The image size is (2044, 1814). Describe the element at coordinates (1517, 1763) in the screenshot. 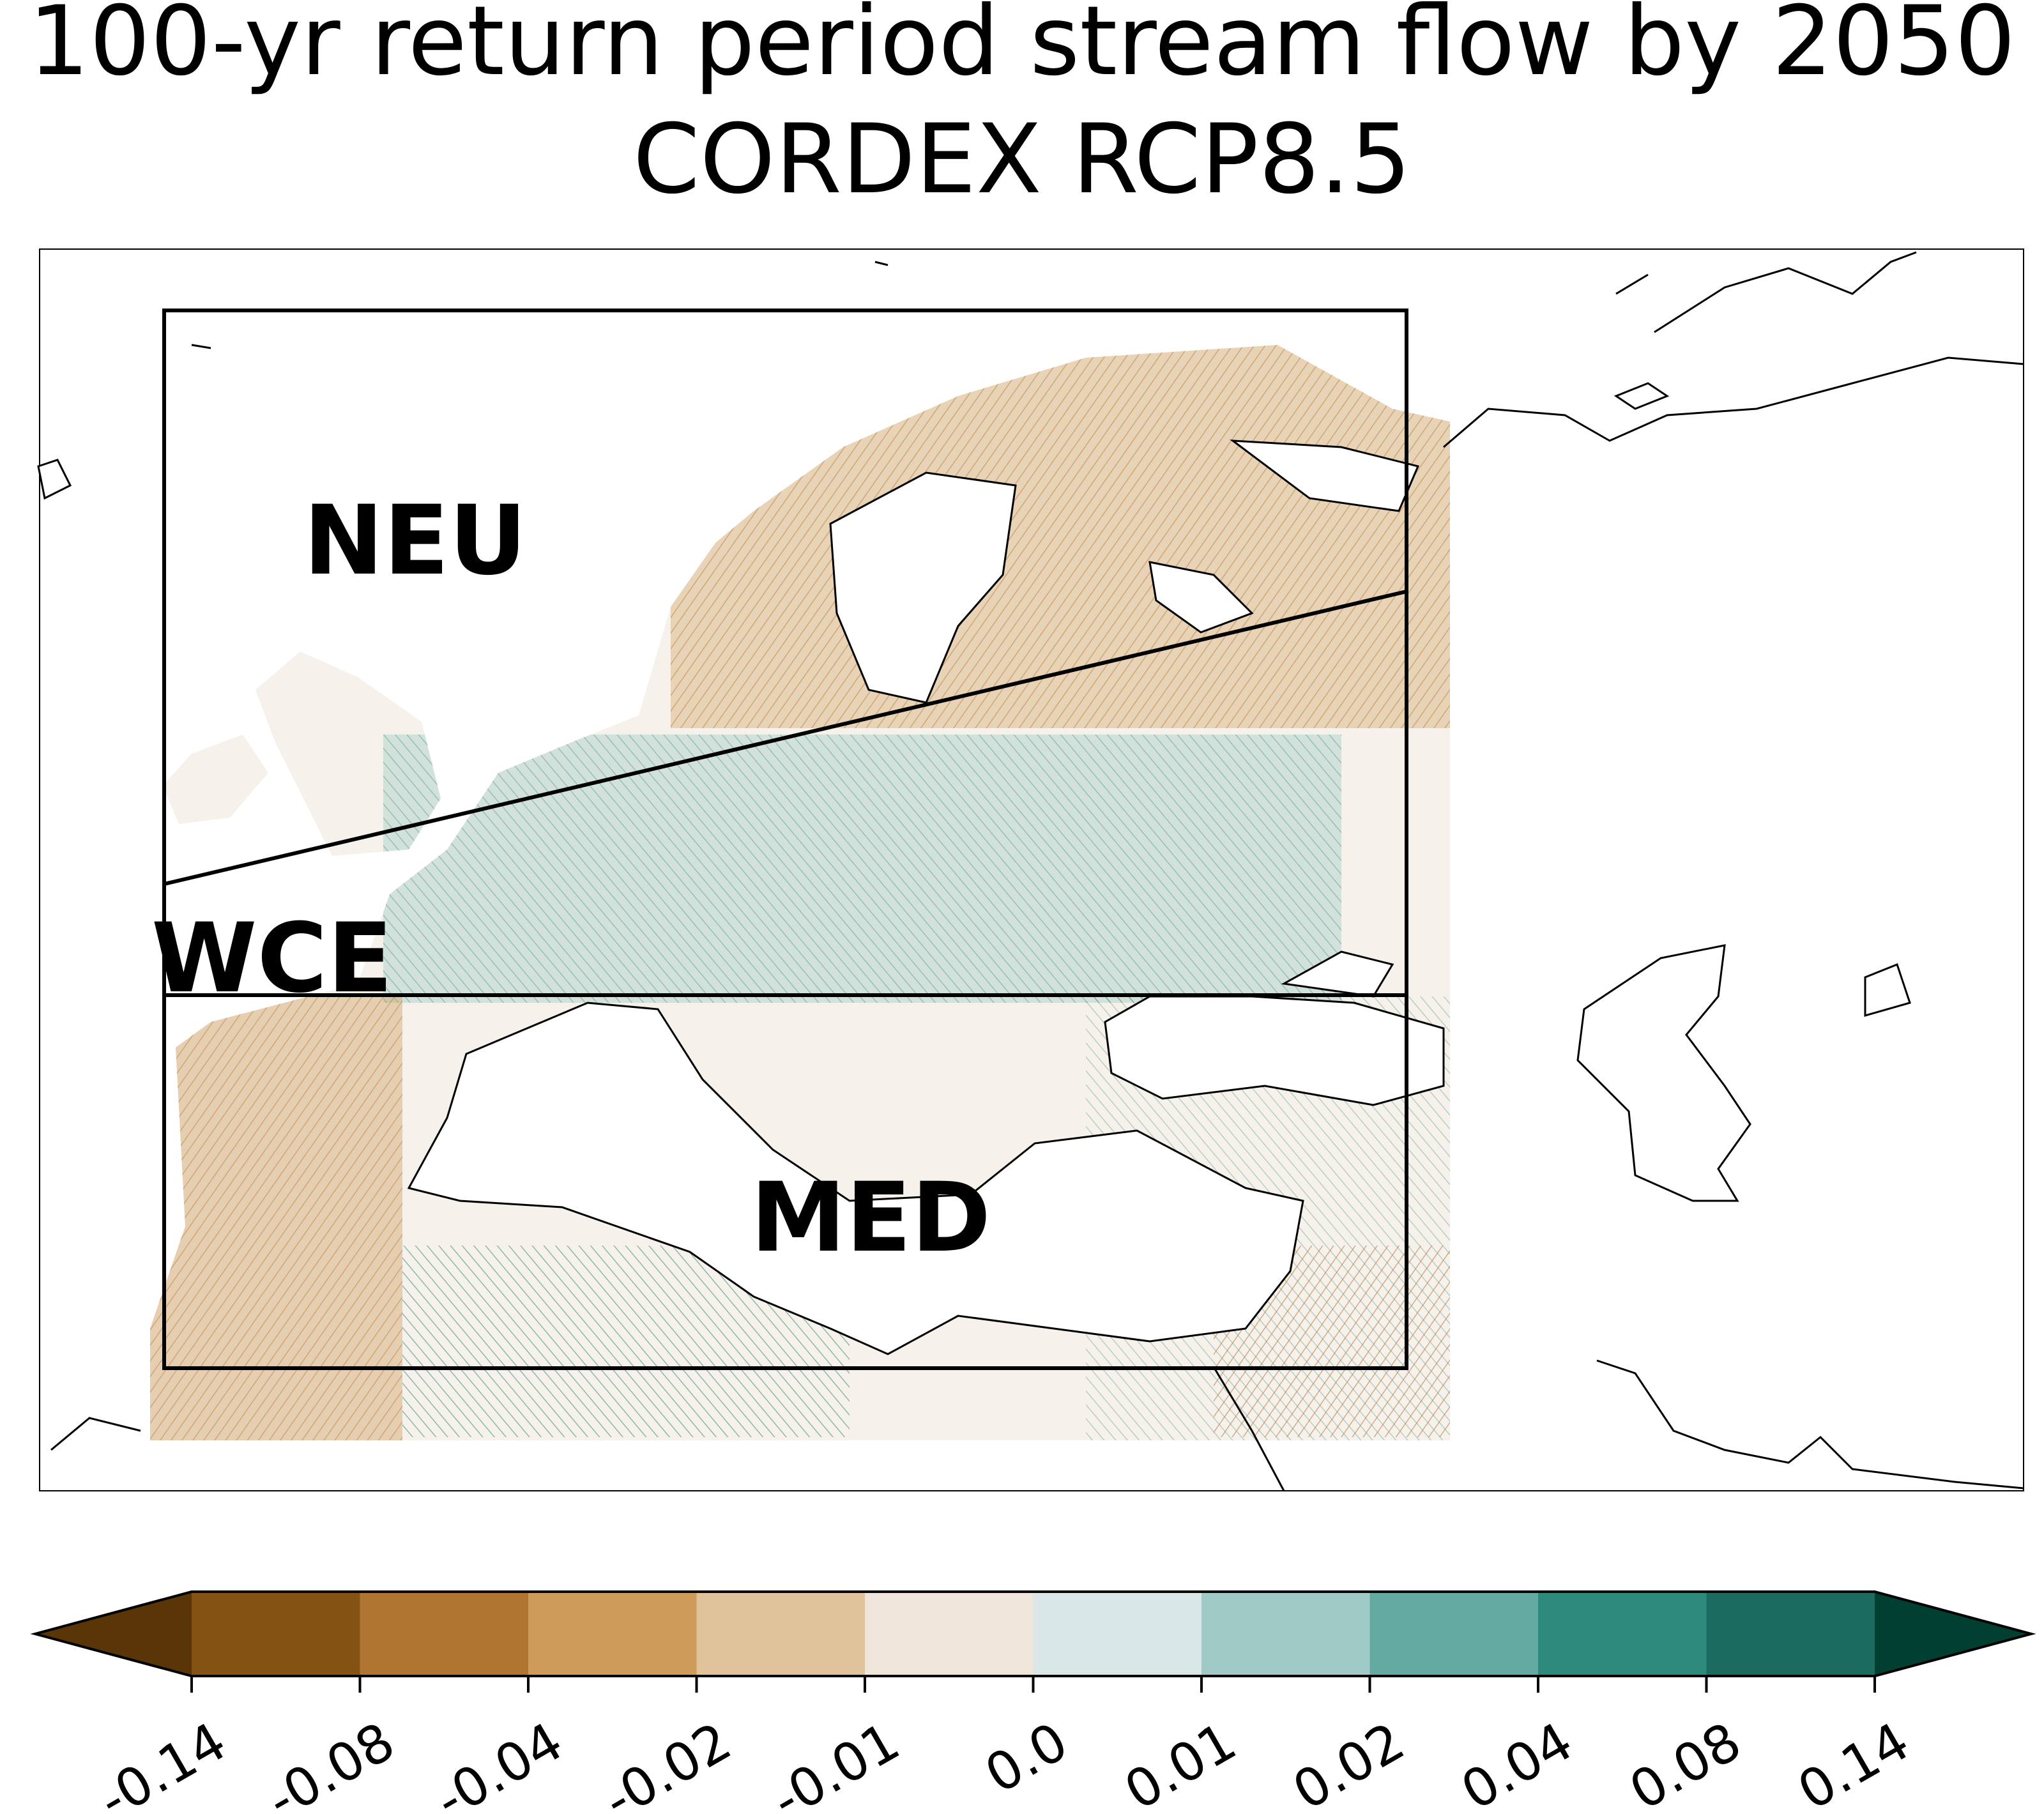

I see `colorbar-tick-label: 0.04` at that location.